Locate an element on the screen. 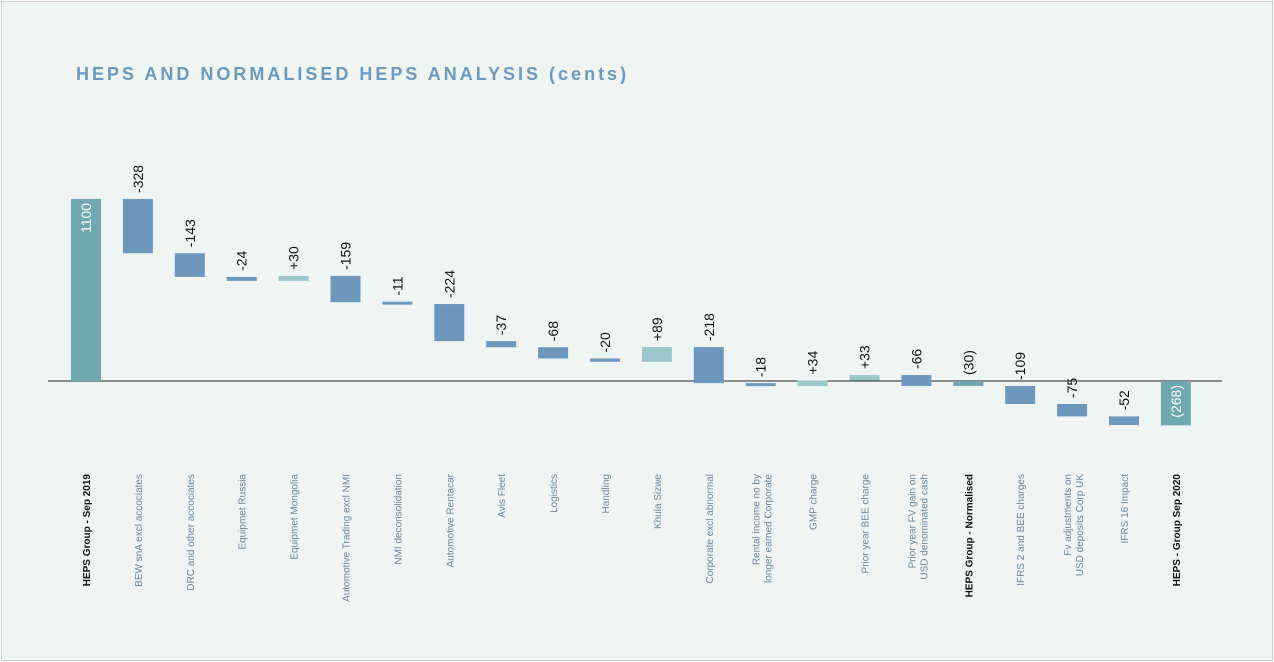 Image resolution: width=1274 pixels, height=662 pixels. value-label-1: -328 is located at coordinates (138, 179).